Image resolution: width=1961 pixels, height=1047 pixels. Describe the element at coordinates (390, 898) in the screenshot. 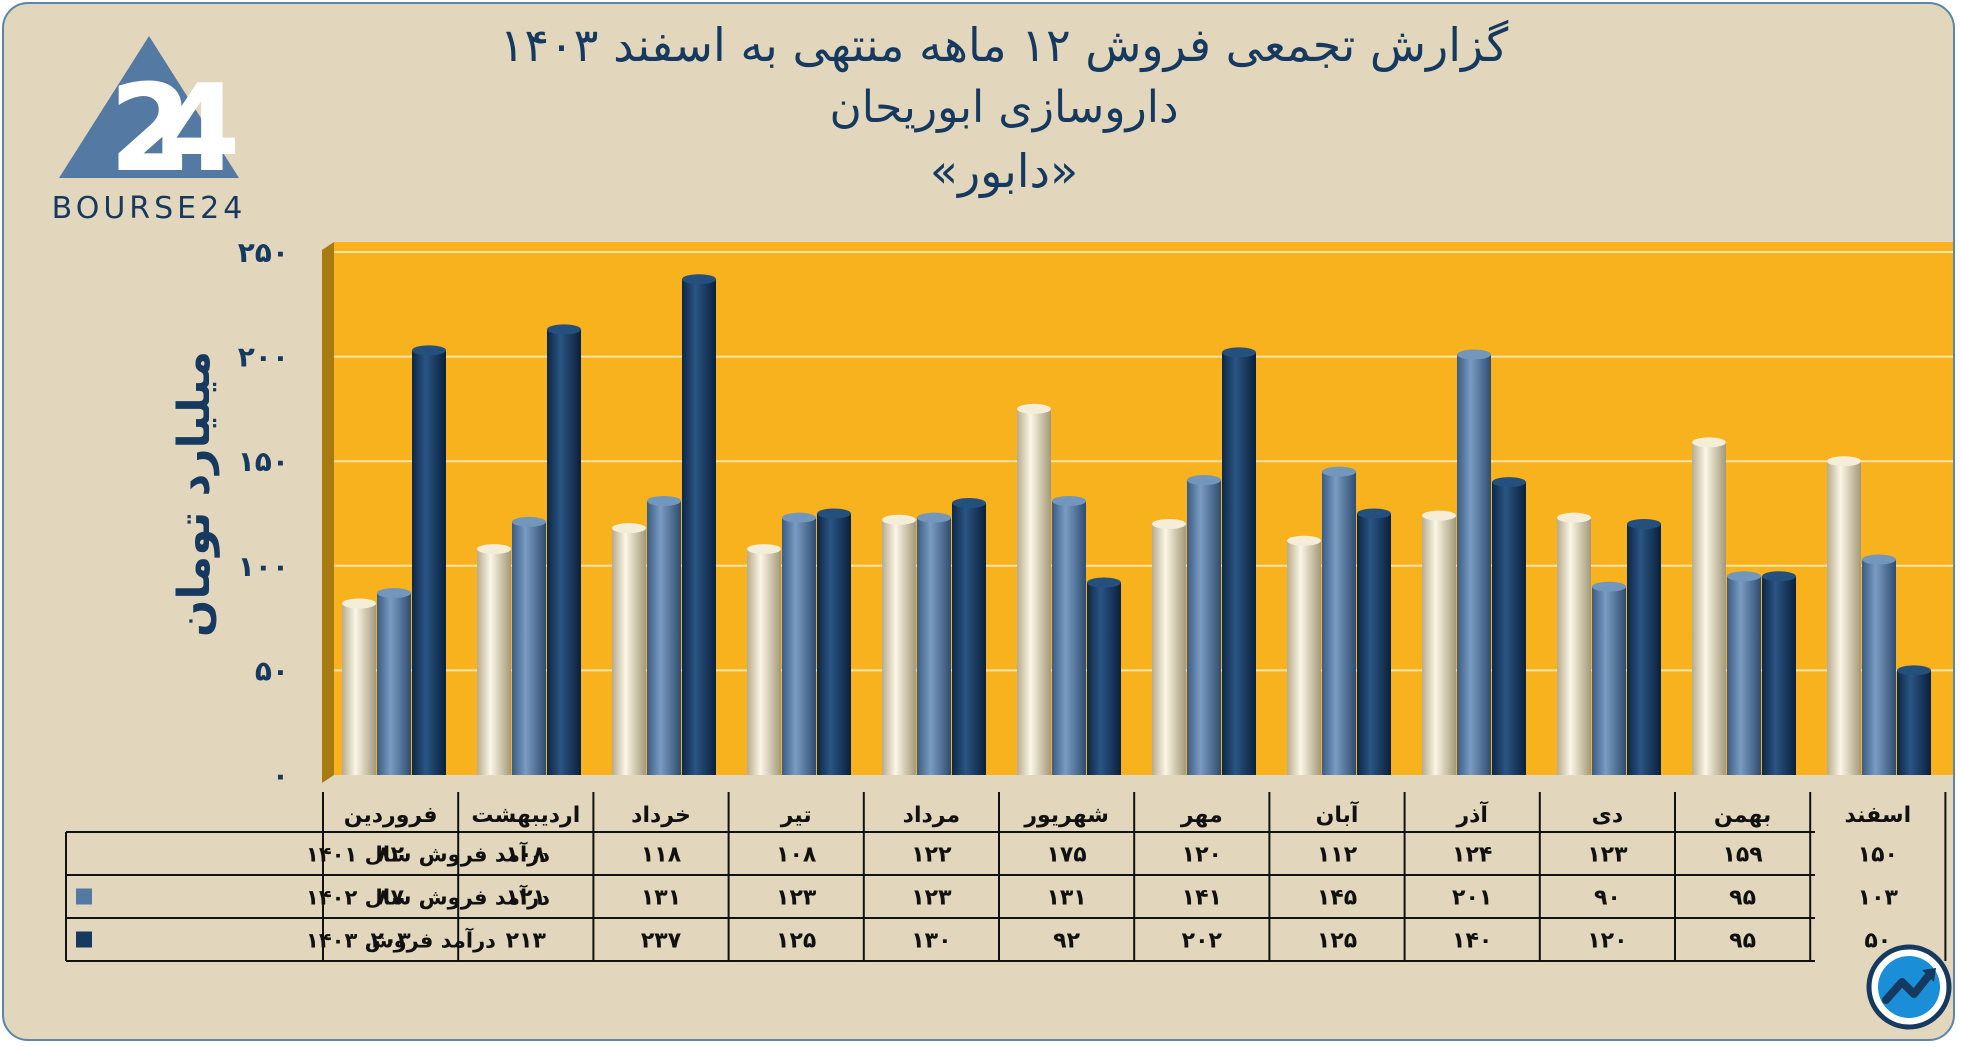

I see `data-label: ۸۷` at that location.